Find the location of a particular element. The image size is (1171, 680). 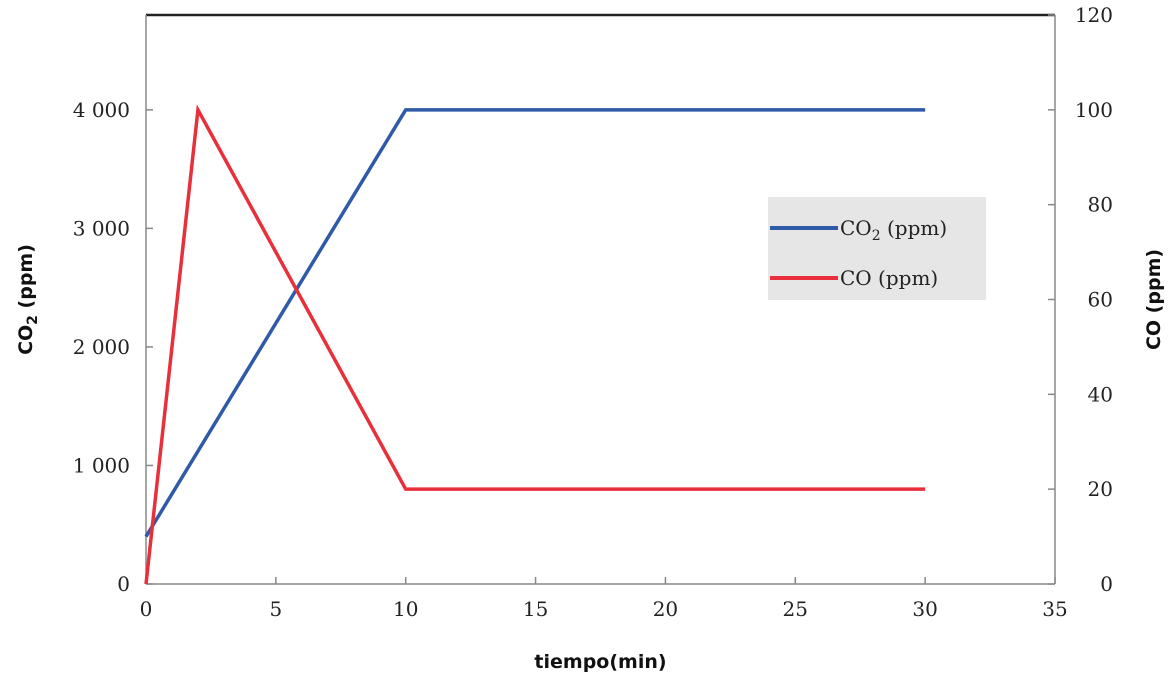

x-tick-label: 35 is located at coordinates (1054, 609).